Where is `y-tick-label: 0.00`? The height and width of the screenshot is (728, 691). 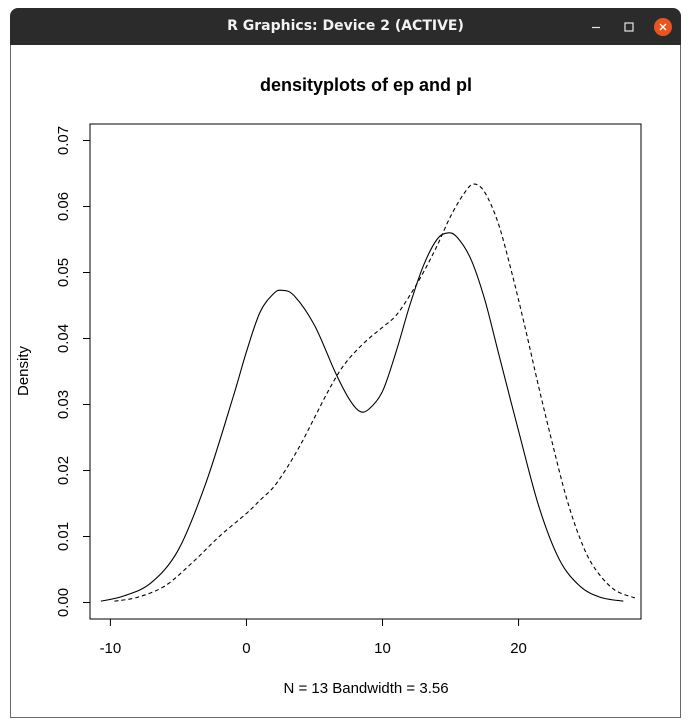
y-tick-label: 0.00 is located at coordinates (63, 602).